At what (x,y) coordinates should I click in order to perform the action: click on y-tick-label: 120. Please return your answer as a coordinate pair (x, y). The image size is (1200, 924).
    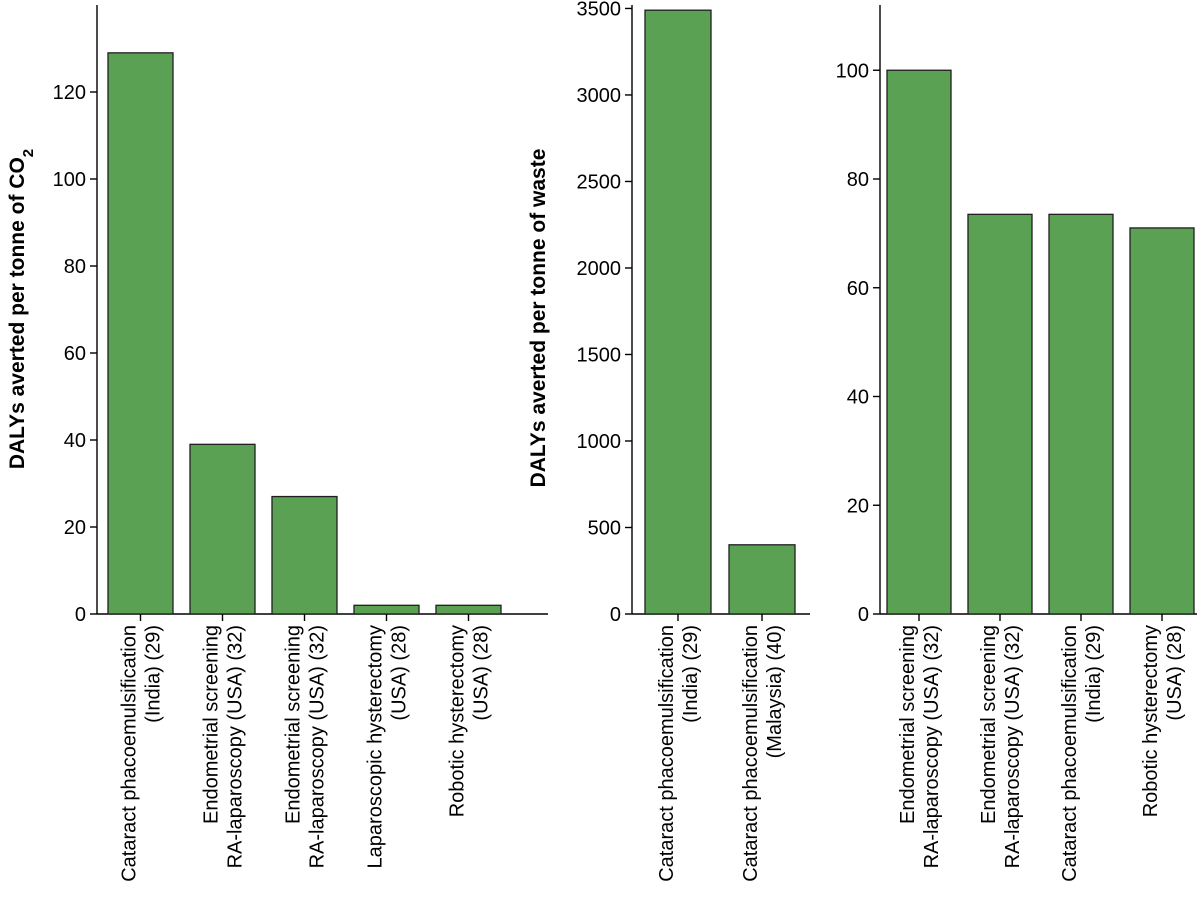
    Looking at the image, I should click on (69, 93).